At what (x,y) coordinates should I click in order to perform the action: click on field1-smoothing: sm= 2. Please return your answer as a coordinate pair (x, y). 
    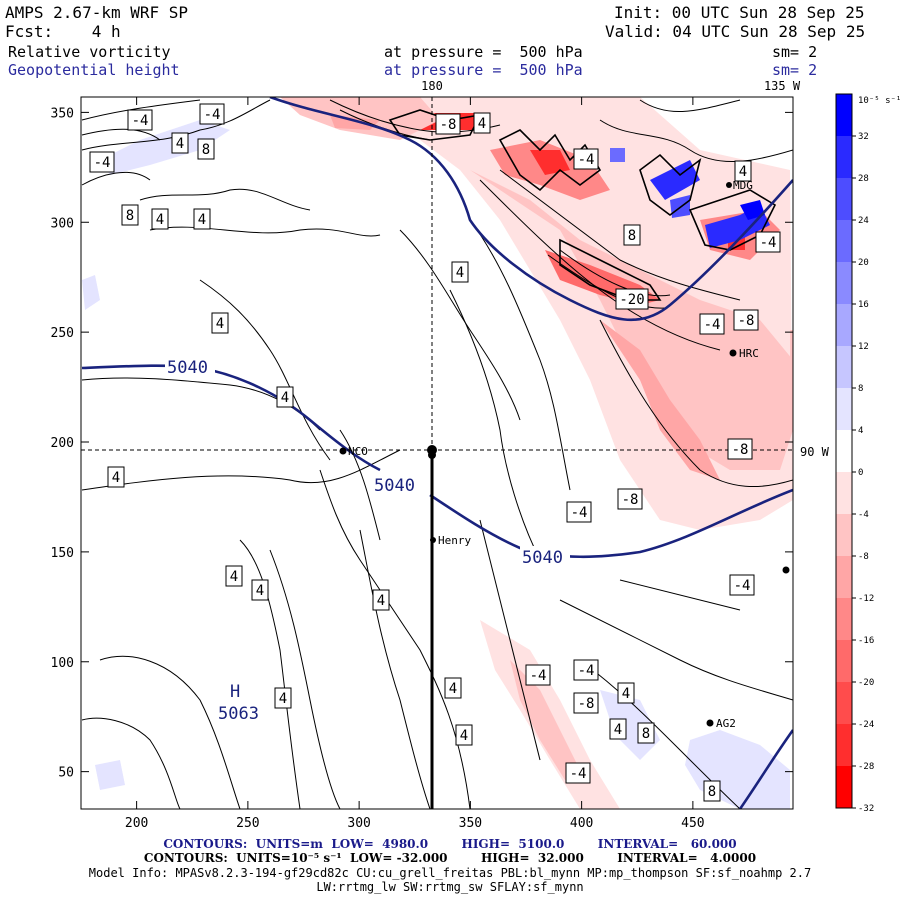
    Looking at the image, I should click on (795, 52).